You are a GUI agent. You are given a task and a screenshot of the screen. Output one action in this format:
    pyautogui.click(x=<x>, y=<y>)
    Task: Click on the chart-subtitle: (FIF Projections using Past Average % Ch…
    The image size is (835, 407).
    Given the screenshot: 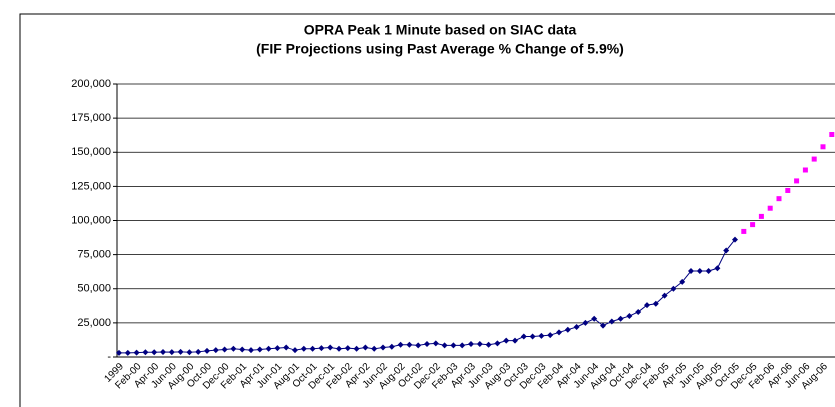 What is the action you would take?
    pyautogui.click(x=440, y=49)
    